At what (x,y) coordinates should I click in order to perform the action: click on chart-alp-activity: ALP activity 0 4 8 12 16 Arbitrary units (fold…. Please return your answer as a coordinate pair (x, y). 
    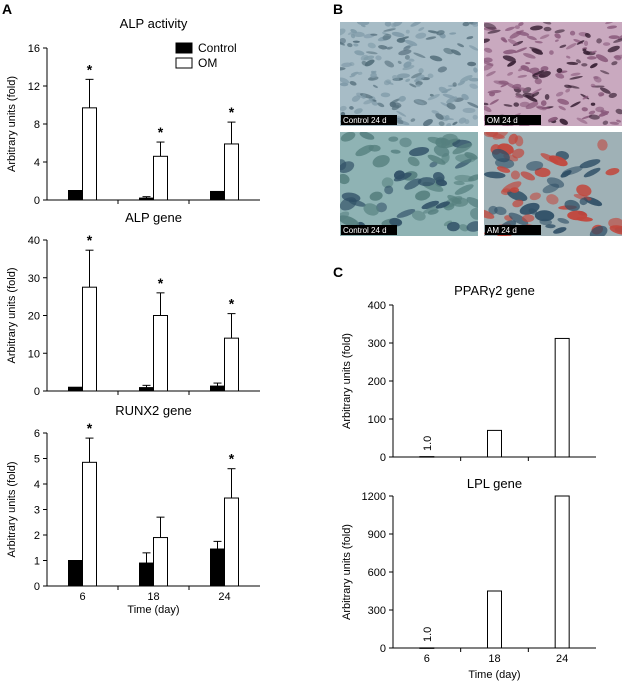
    Looking at the image, I should click on (133, 111).